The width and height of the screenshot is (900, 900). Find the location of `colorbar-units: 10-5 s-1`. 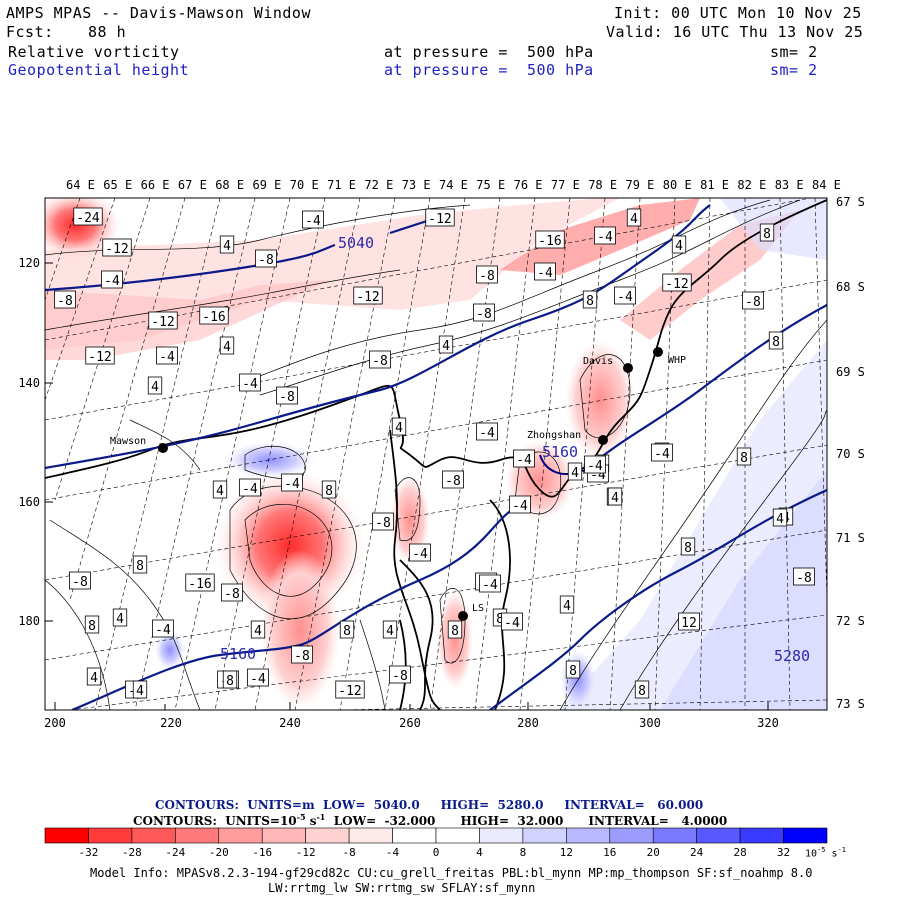

colorbar-units: 10-5 s-1 is located at coordinates (825, 852).